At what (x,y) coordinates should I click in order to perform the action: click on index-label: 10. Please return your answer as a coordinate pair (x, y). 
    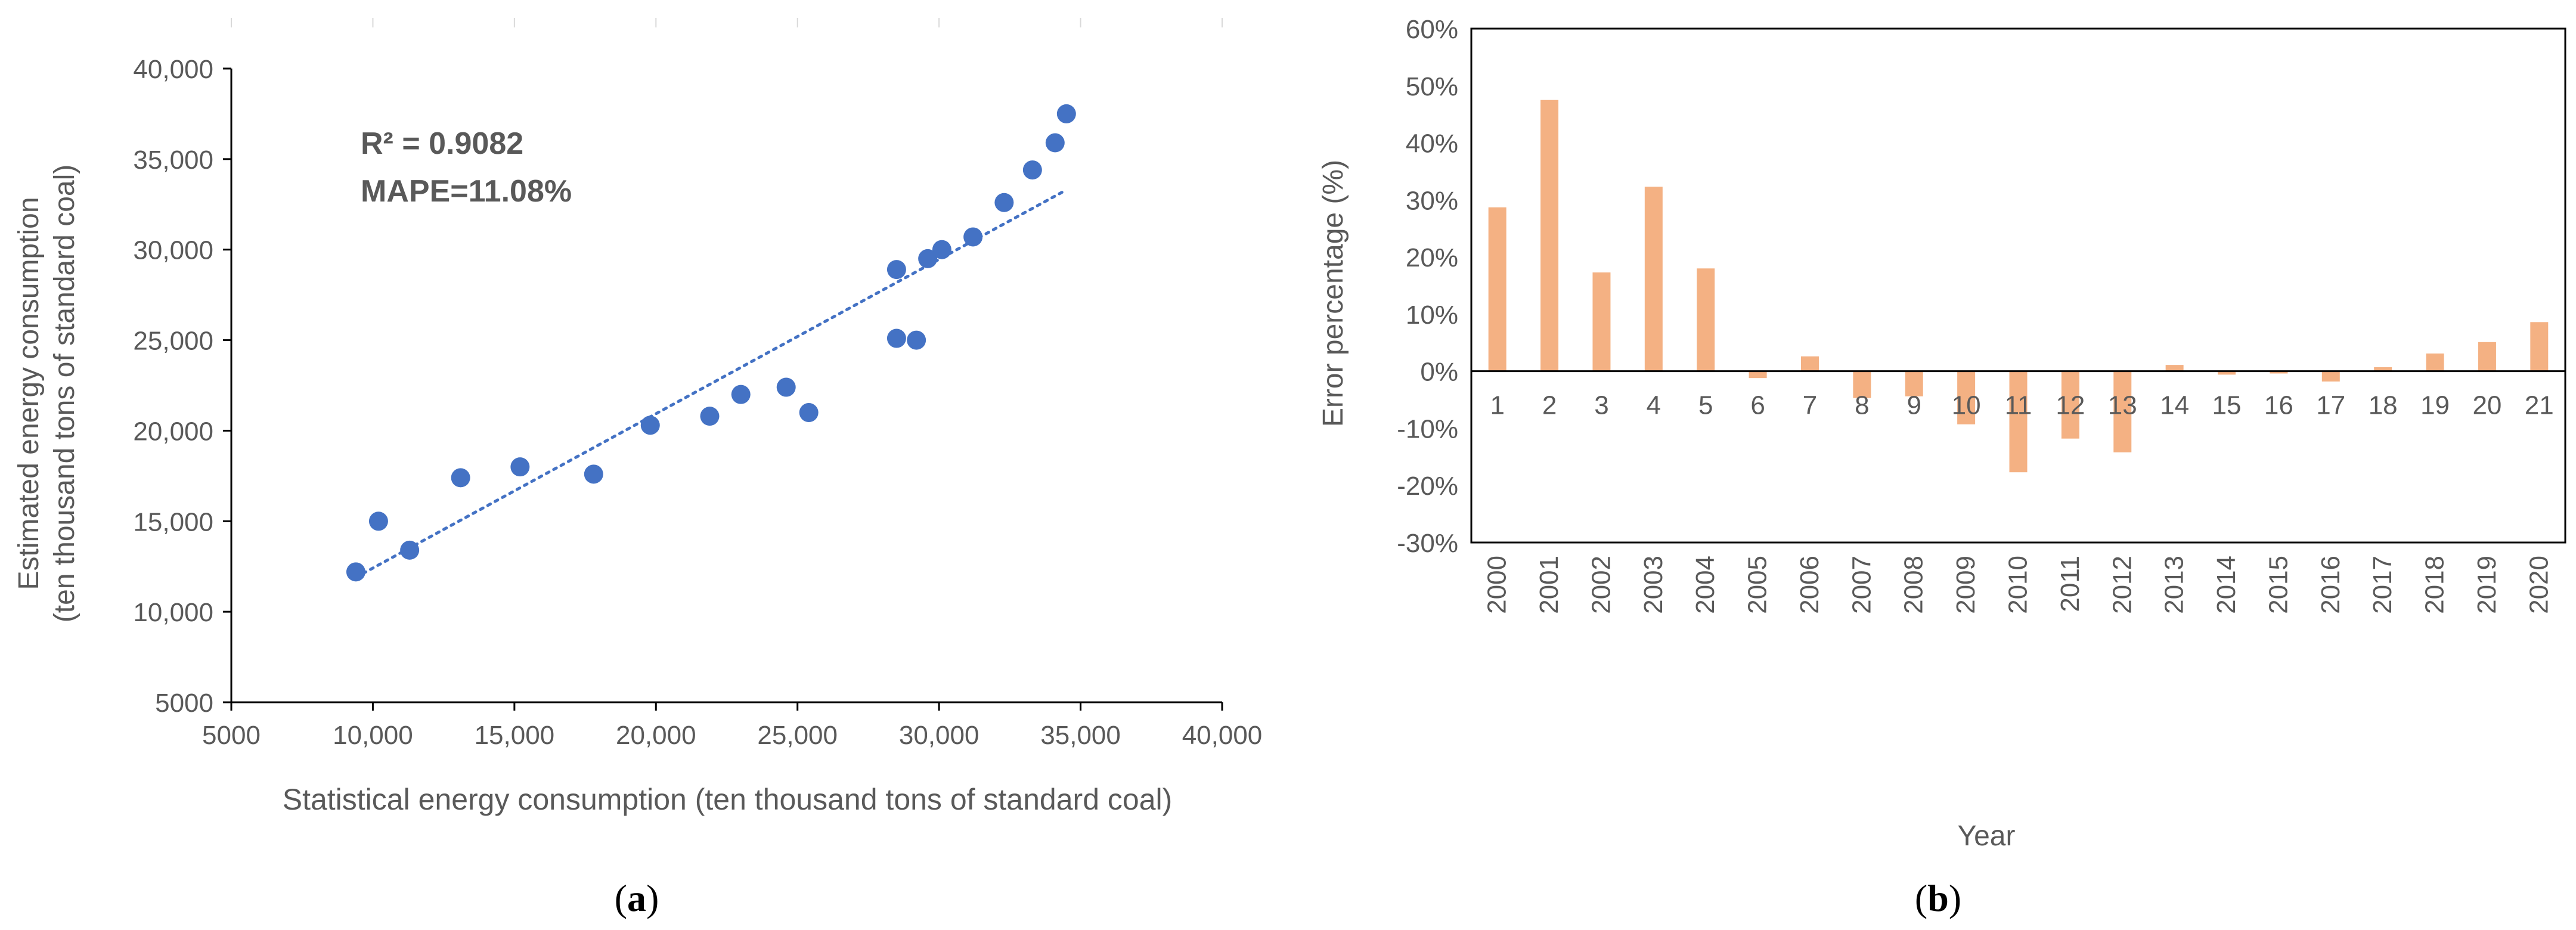
    Looking at the image, I should click on (1966, 405).